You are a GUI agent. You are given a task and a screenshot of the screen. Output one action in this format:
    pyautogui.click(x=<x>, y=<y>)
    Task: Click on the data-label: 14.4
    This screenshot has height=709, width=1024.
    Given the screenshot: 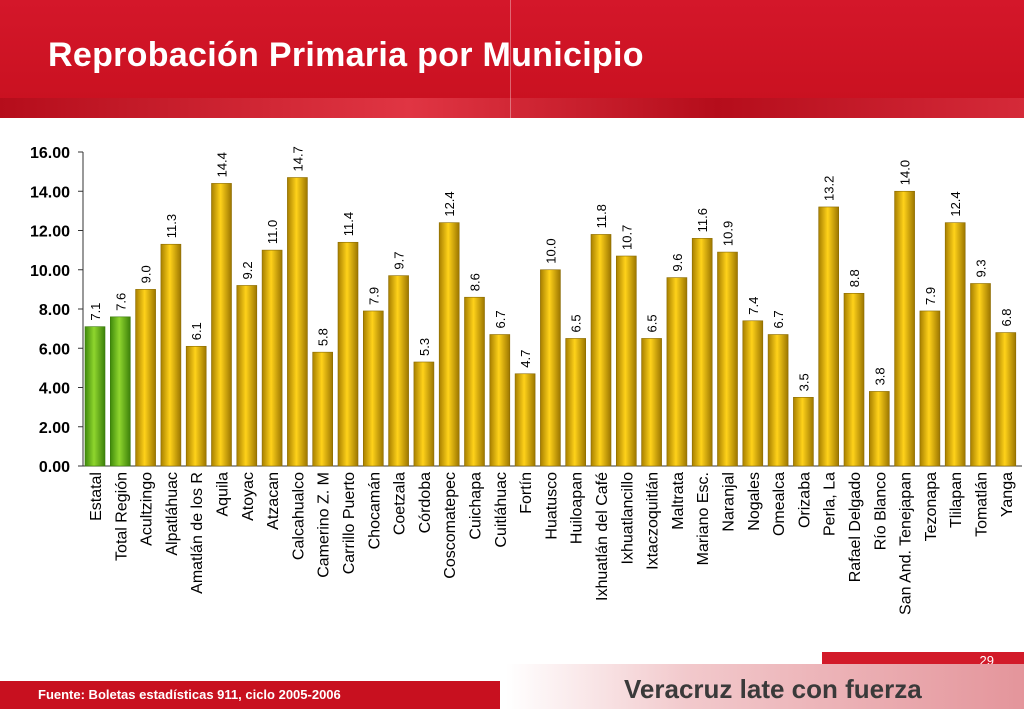 What is the action you would take?
    pyautogui.click(x=222, y=164)
    